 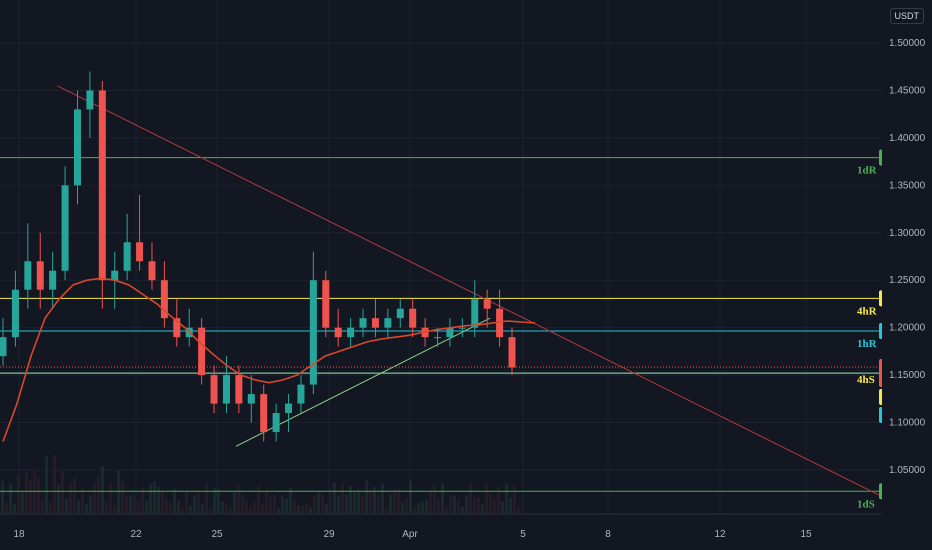 I want to click on time-tick-label: 12, so click(x=720, y=534).